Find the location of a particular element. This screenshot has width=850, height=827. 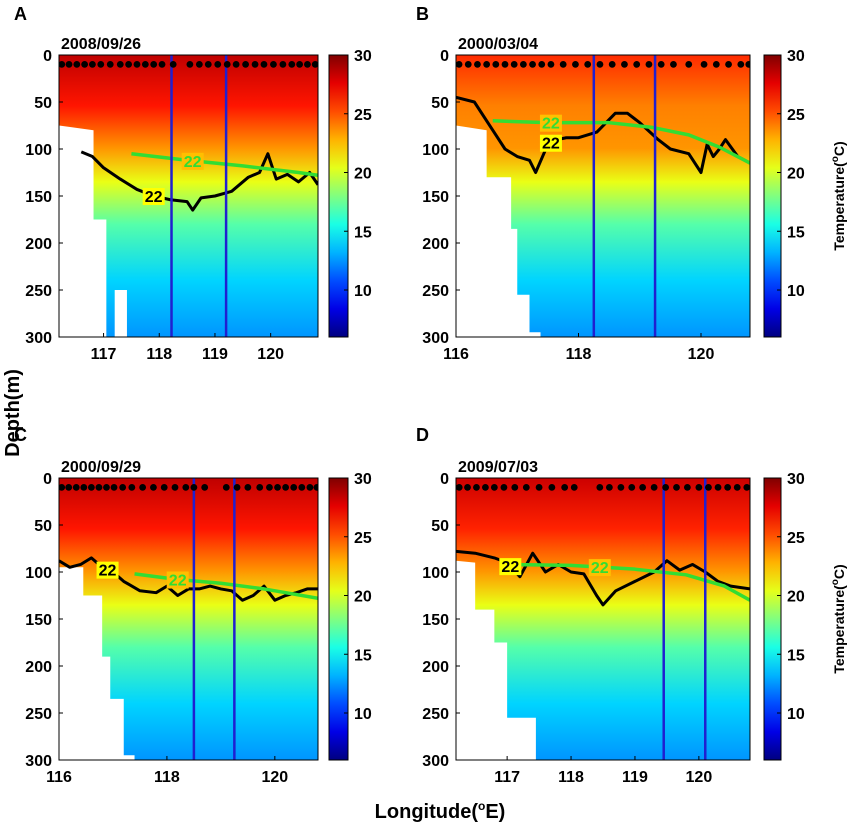

colorbar-title-sup: o is located at coordinates (835, 582).